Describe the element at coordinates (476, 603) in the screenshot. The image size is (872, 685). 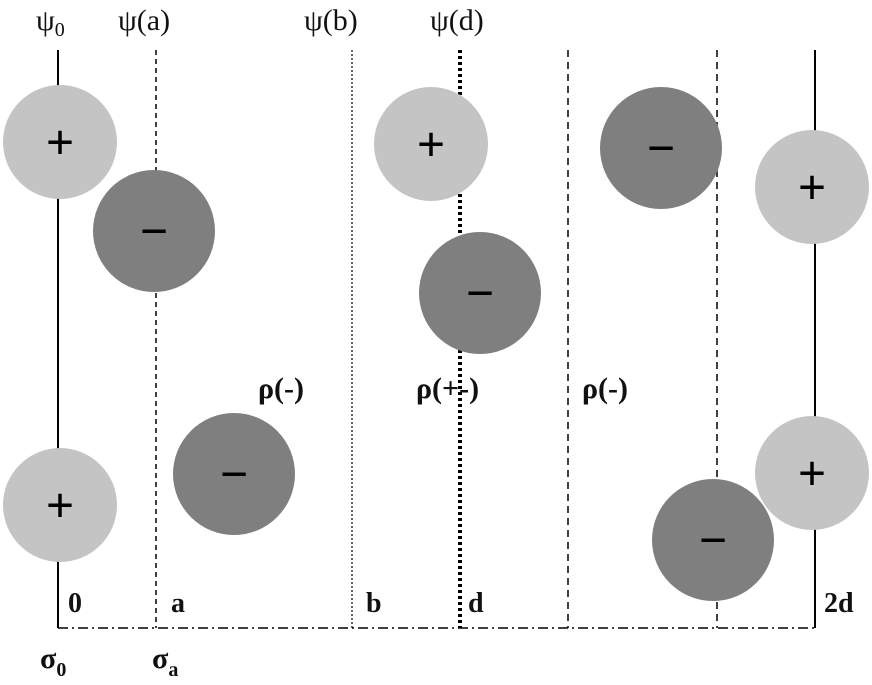
I see `position-d-label: d` at that location.